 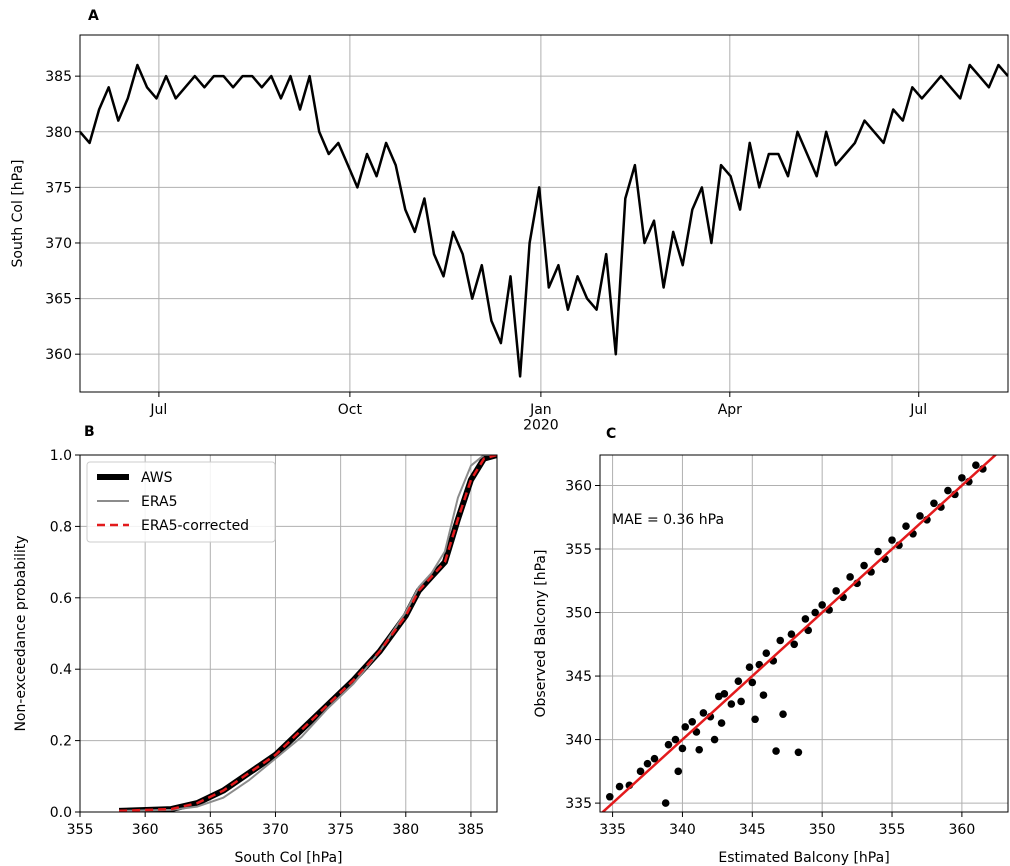 What do you see at coordinates (58, 188) in the screenshot?
I see `y-tick-label: 375` at bounding box center [58, 188].